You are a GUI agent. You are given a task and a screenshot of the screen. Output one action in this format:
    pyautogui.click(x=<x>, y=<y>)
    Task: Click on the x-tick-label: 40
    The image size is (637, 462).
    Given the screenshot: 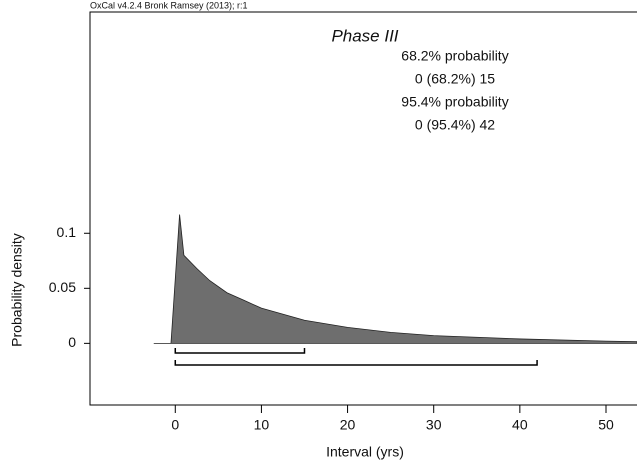 What is the action you would take?
    pyautogui.click(x=520, y=425)
    